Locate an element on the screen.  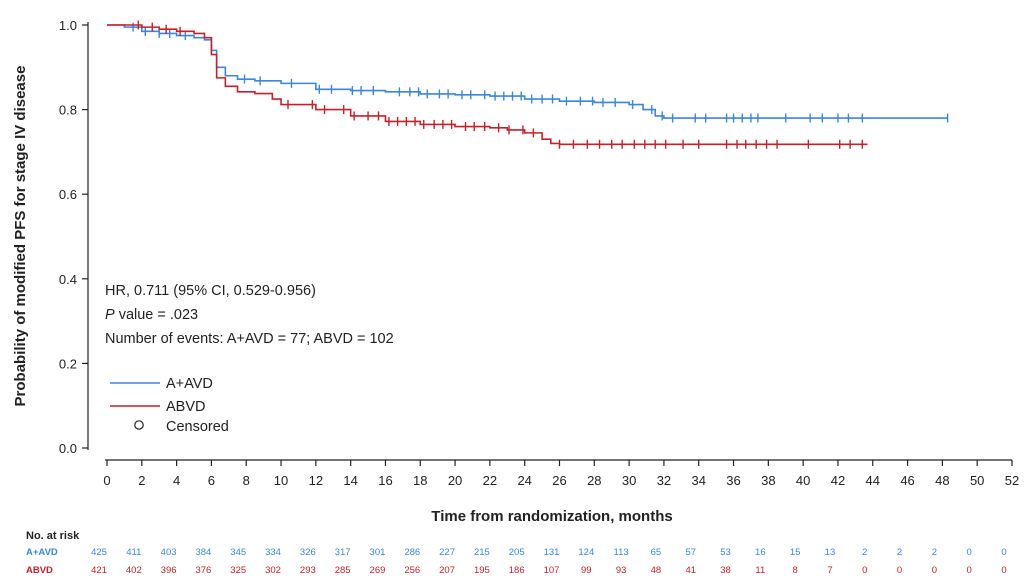
km-curve-a-avd is located at coordinates (527, 71).